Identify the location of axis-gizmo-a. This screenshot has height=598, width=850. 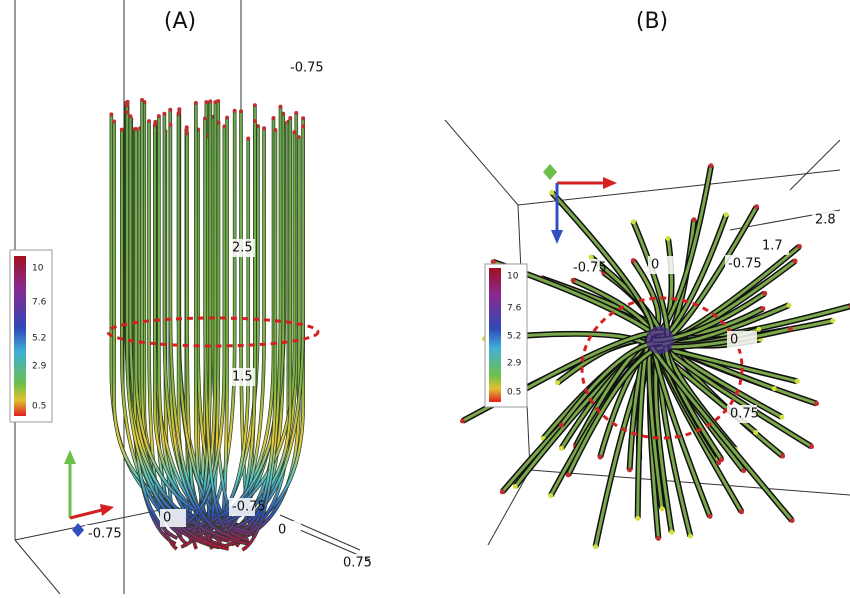
(89, 493).